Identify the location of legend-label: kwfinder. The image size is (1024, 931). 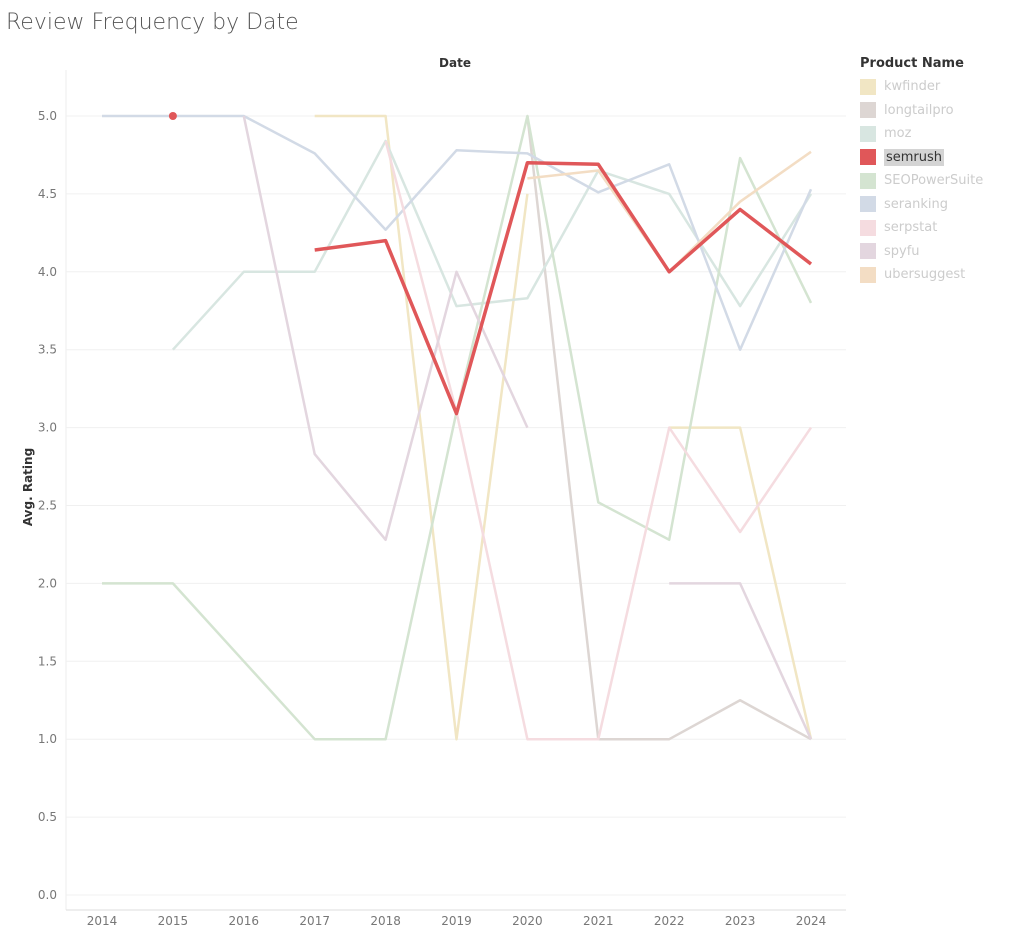
(912, 87).